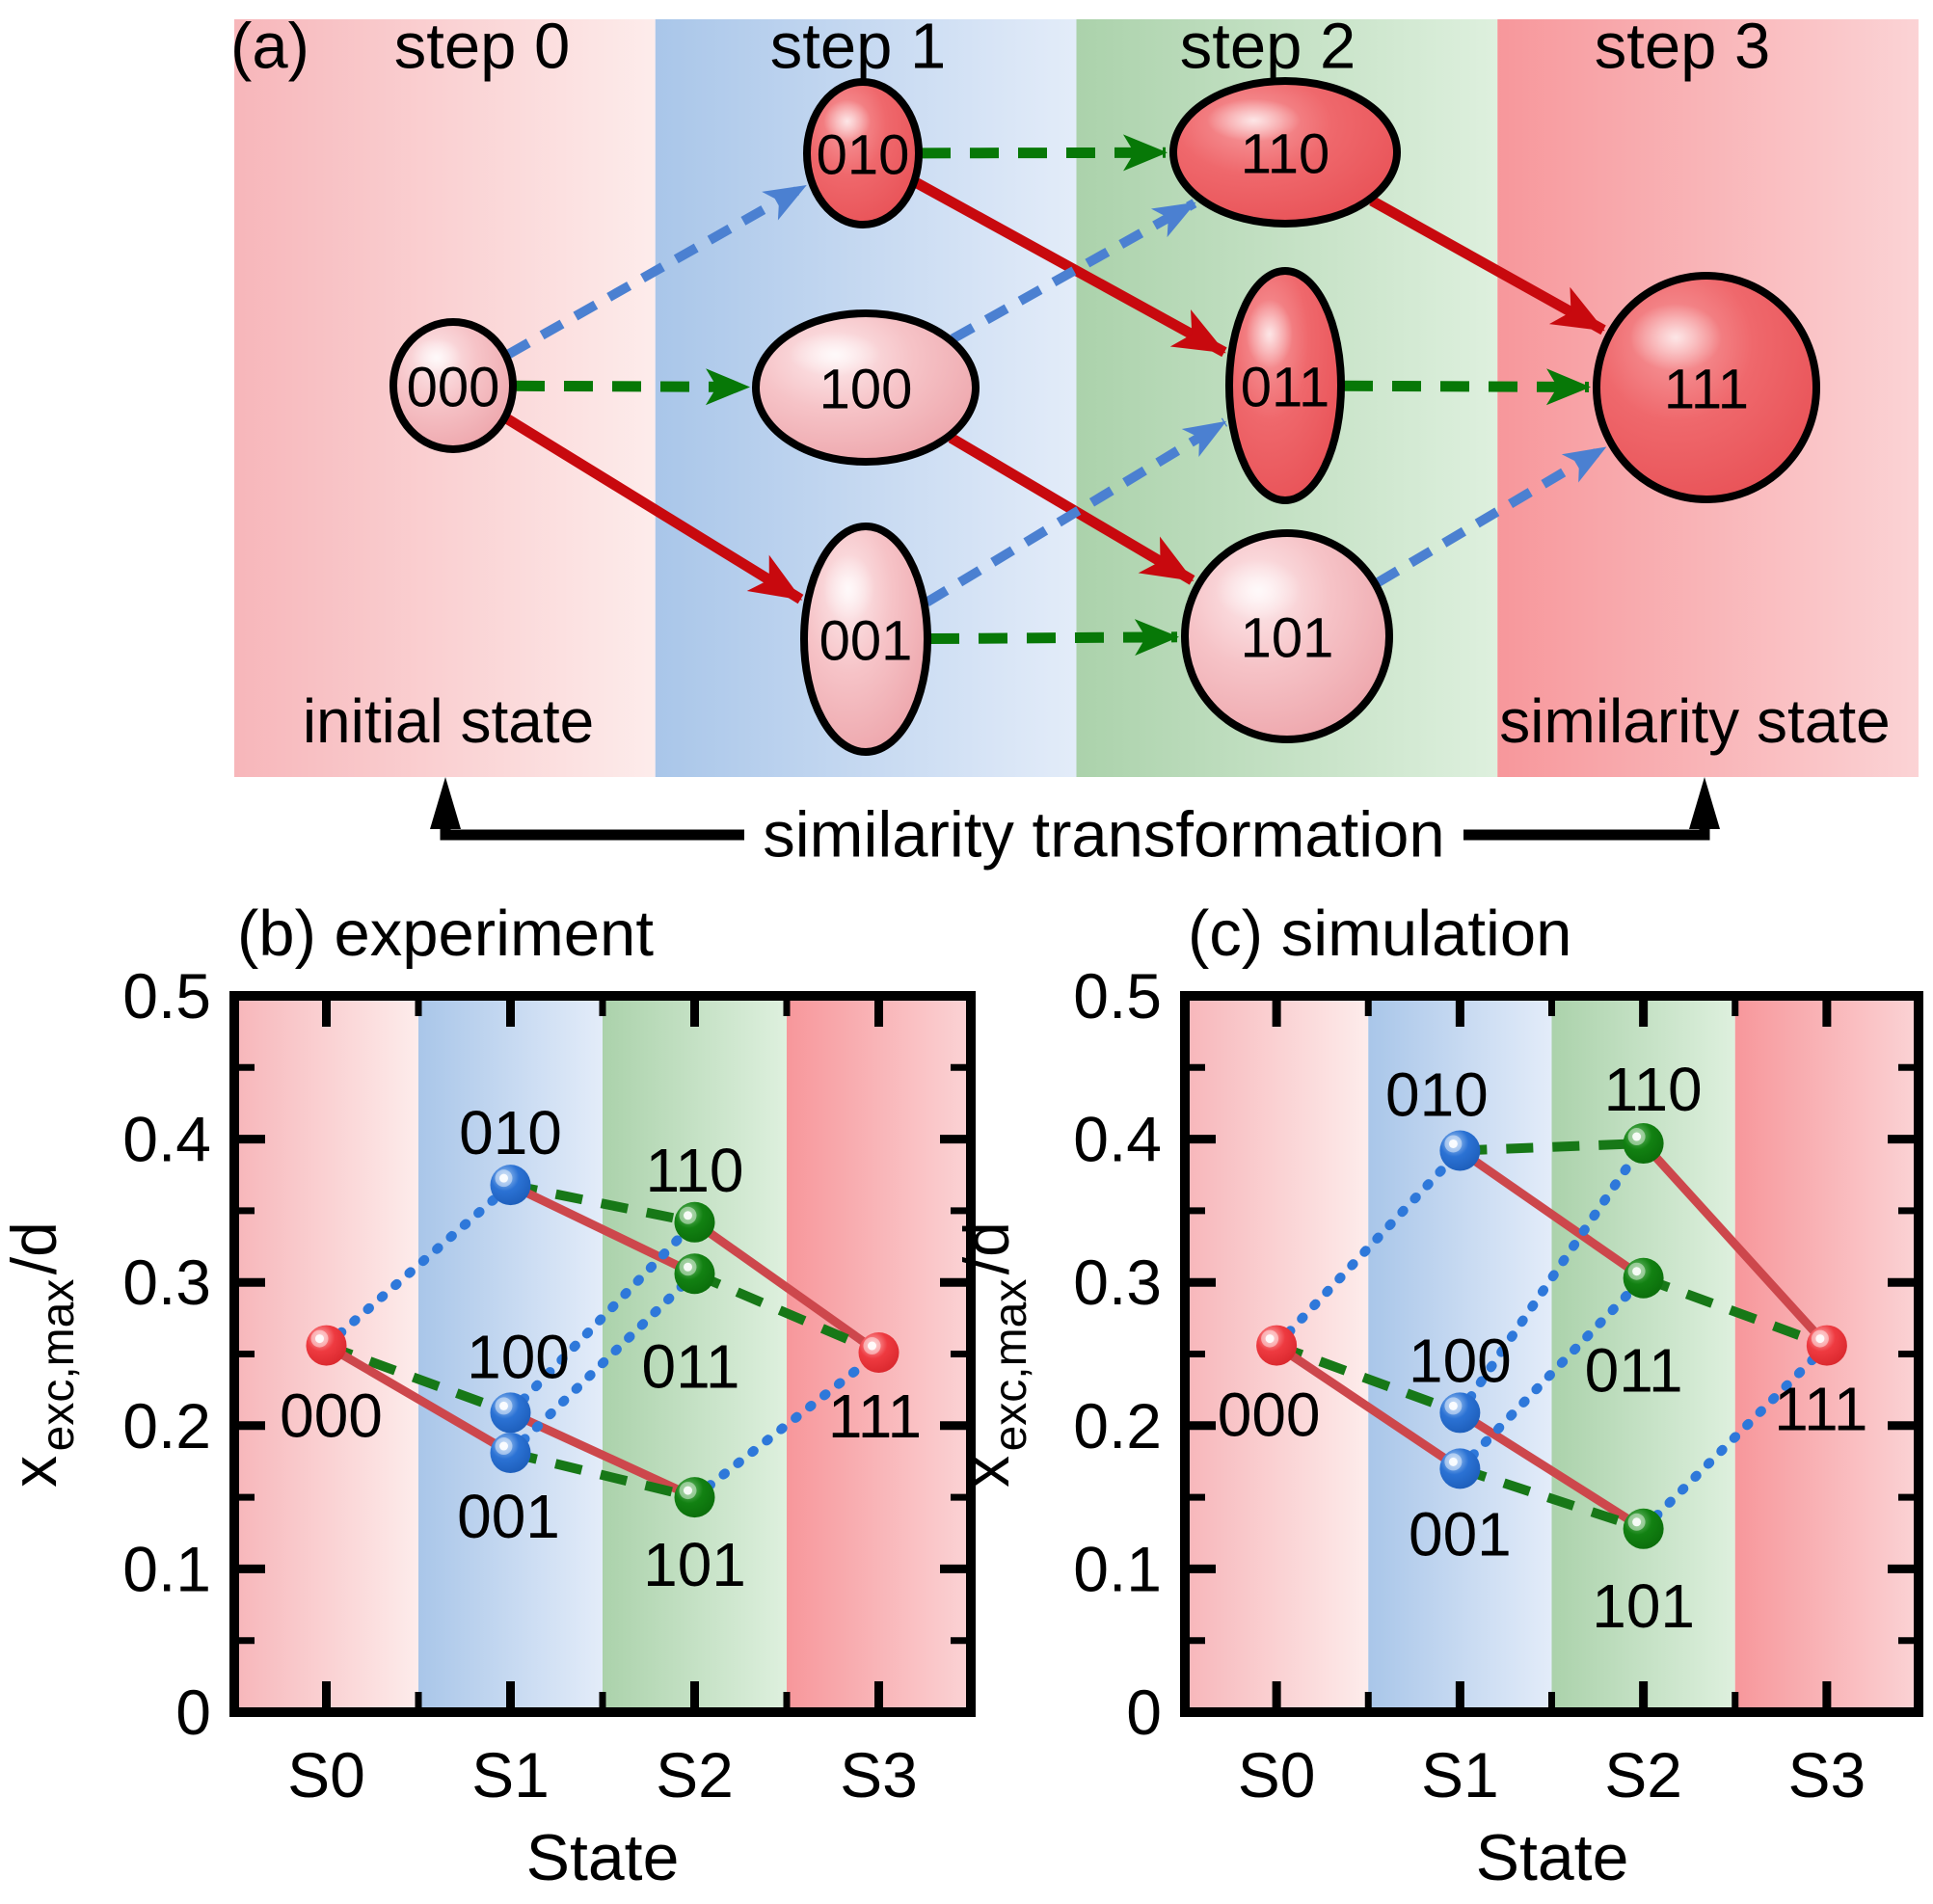 This screenshot has height=1904, width=1933. Describe the element at coordinates (445, 934) in the screenshot. I see `panel-b-title: (b) experiment` at that location.